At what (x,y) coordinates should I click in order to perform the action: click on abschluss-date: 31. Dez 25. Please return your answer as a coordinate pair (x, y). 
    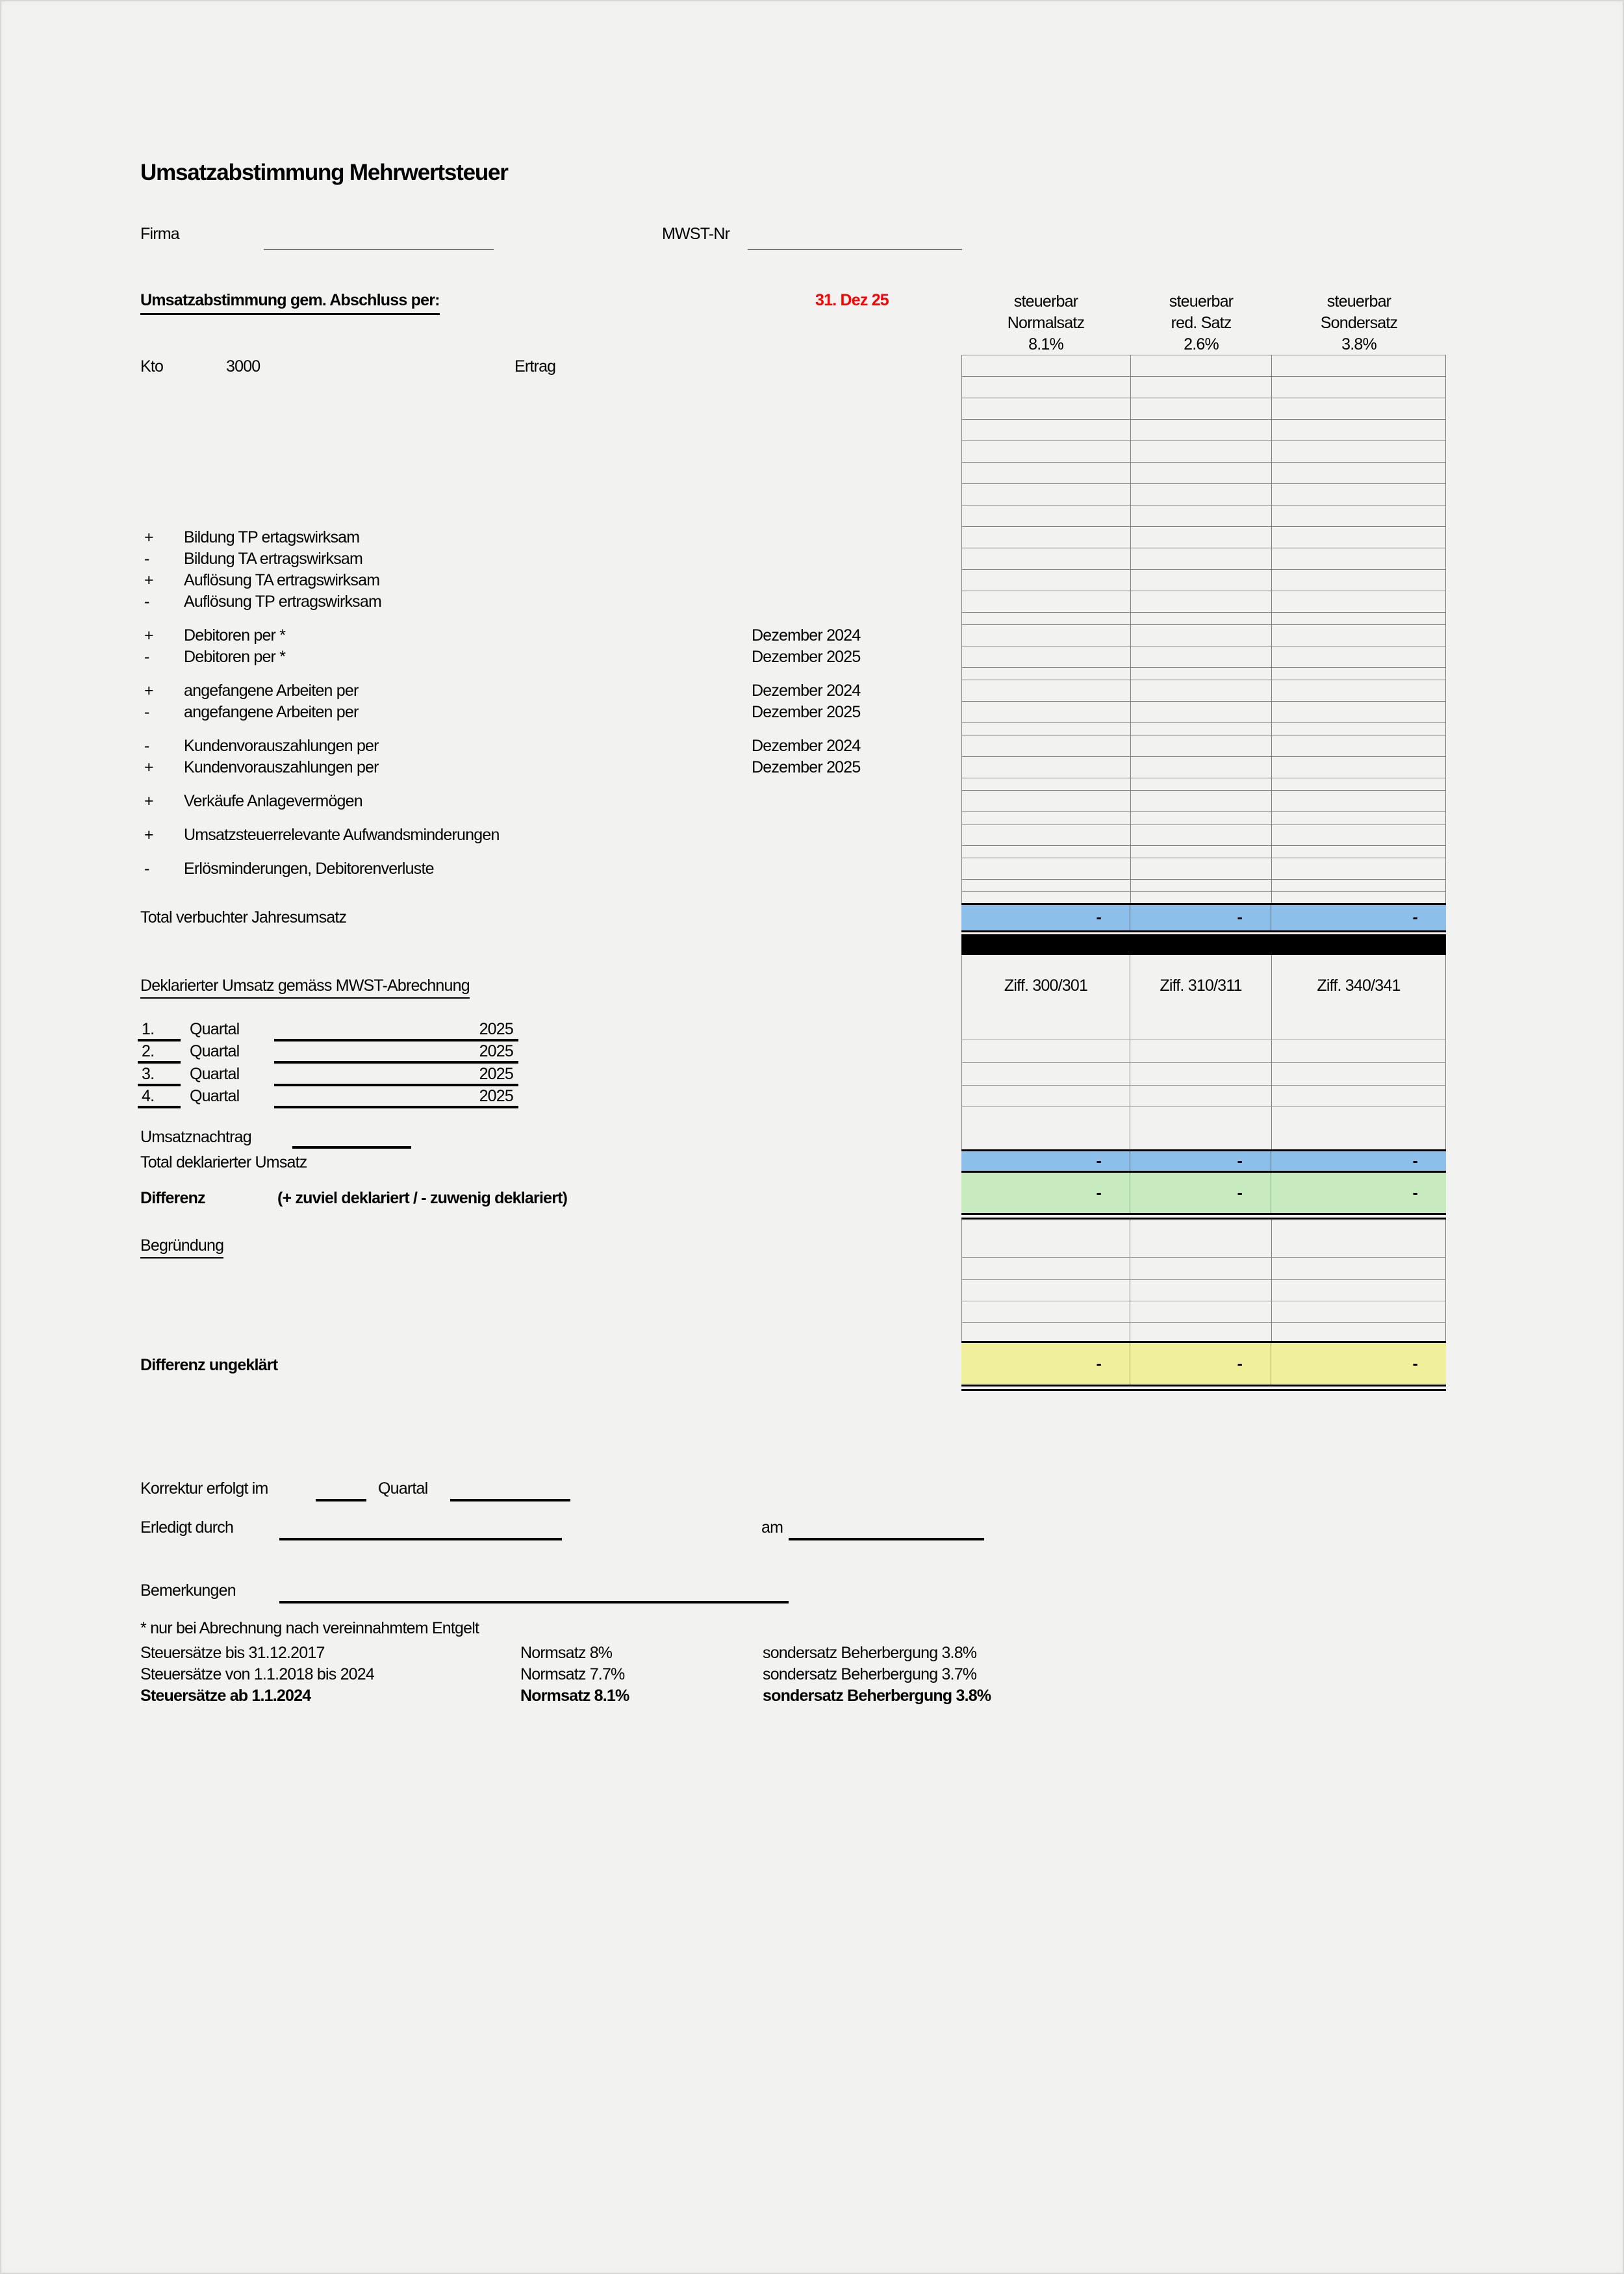
    Looking at the image, I should click on (852, 300).